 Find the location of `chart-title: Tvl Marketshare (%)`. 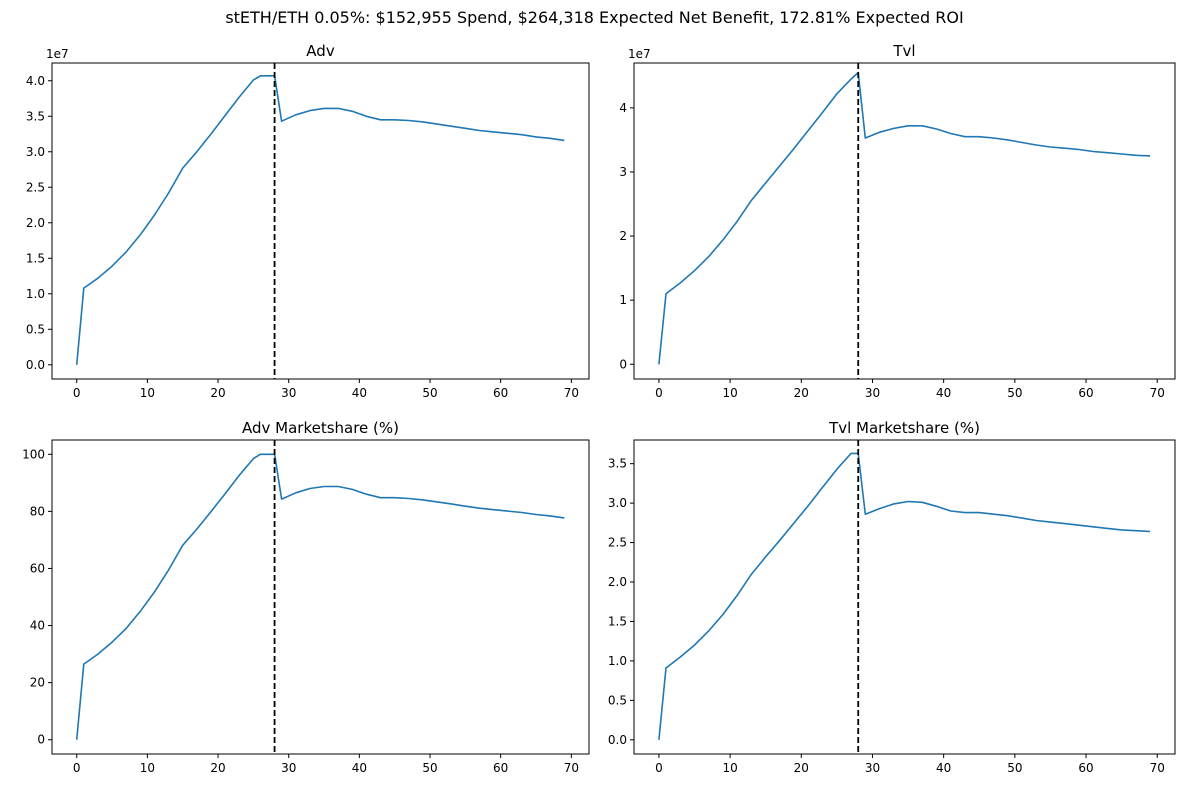

chart-title: Tvl Marketshare (%) is located at coordinates (904, 428).